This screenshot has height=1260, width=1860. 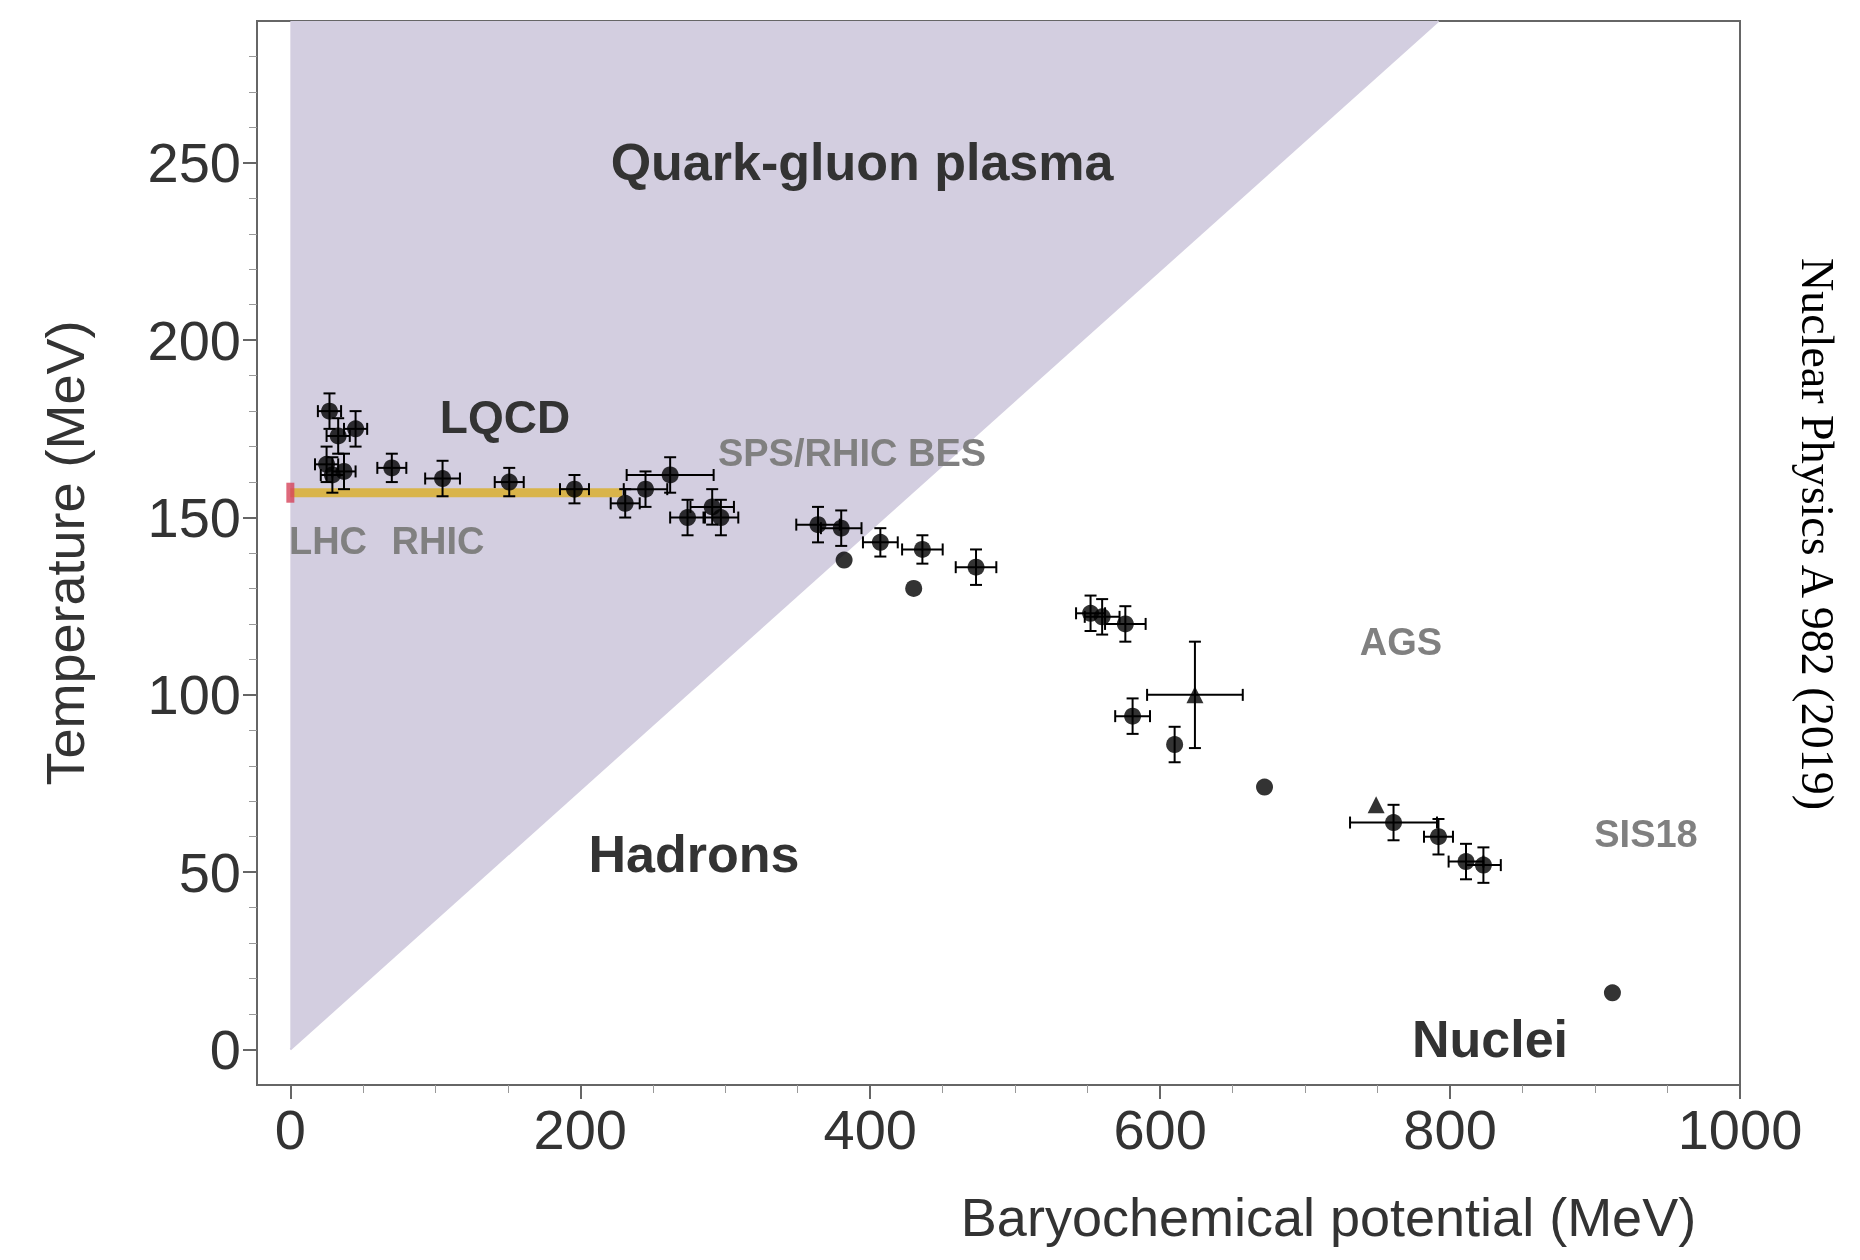 I want to click on x-tick-label: 0, so click(x=290, y=1129).